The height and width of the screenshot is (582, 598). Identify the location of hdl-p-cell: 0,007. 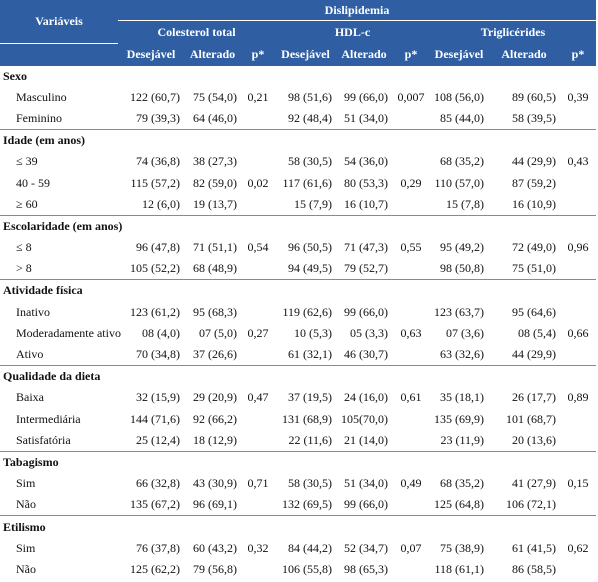
(411, 96).